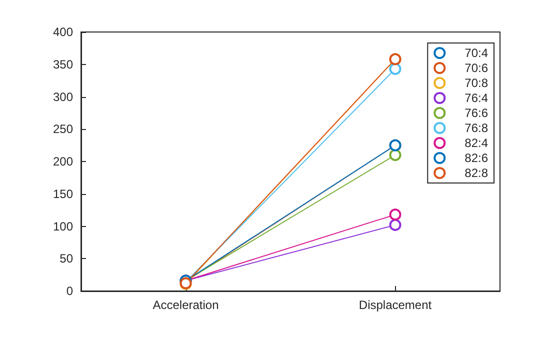  I want to click on legend-label: 76:8, so click(476, 128).